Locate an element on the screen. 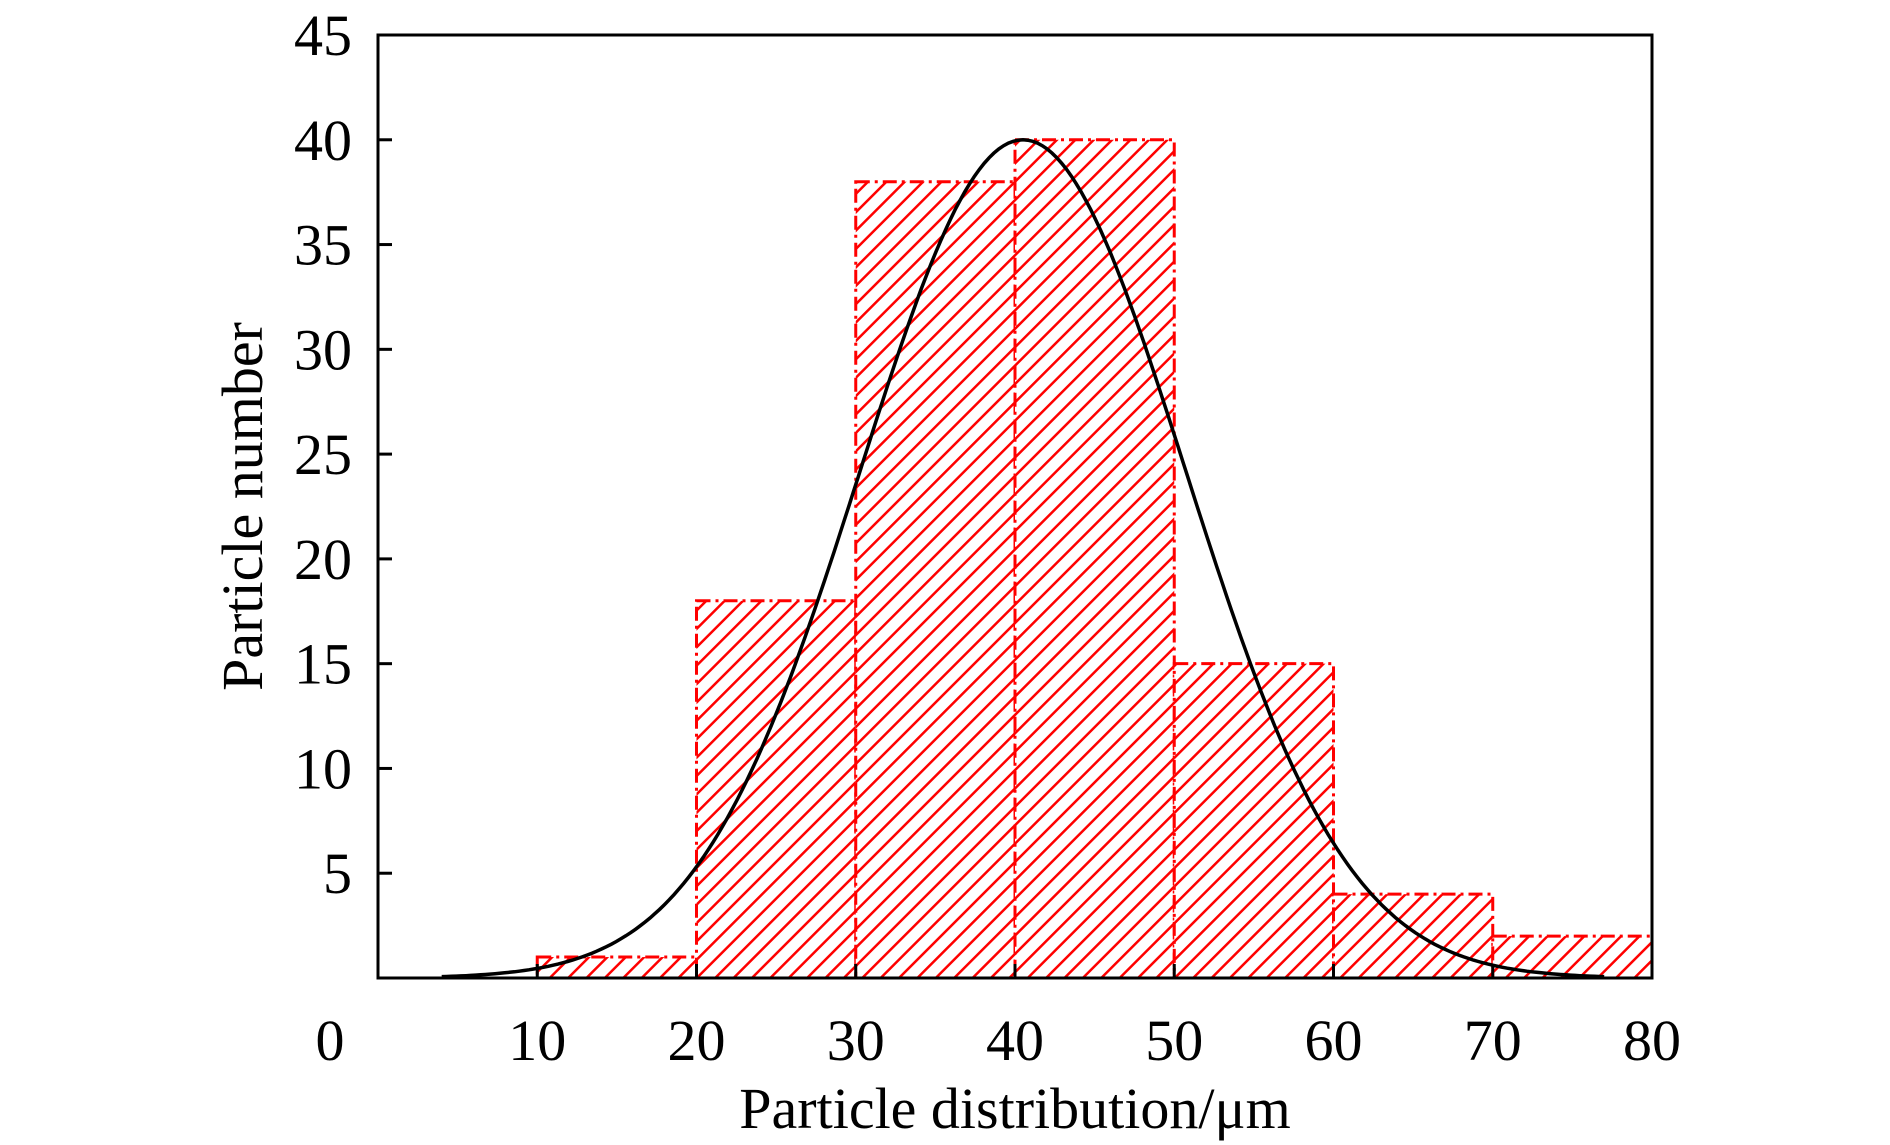  x-tick-label: 80 is located at coordinates (1652, 1040).